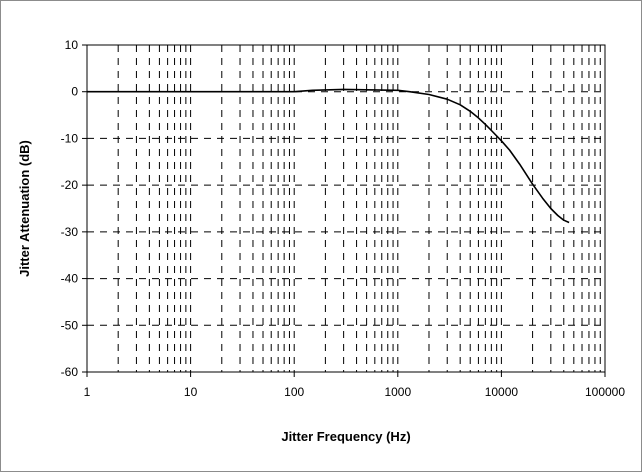  Describe the element at coordinates (605, 392) in the screenshot. I see `x-tick-label: 100000` at that location.